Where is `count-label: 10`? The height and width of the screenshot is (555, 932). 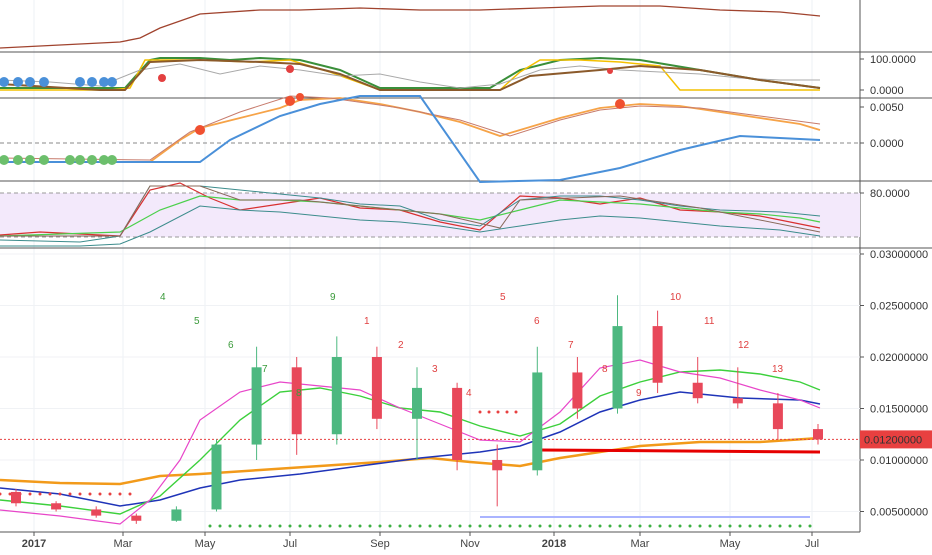
count-label: 10 is located at coordinates (676, 297).